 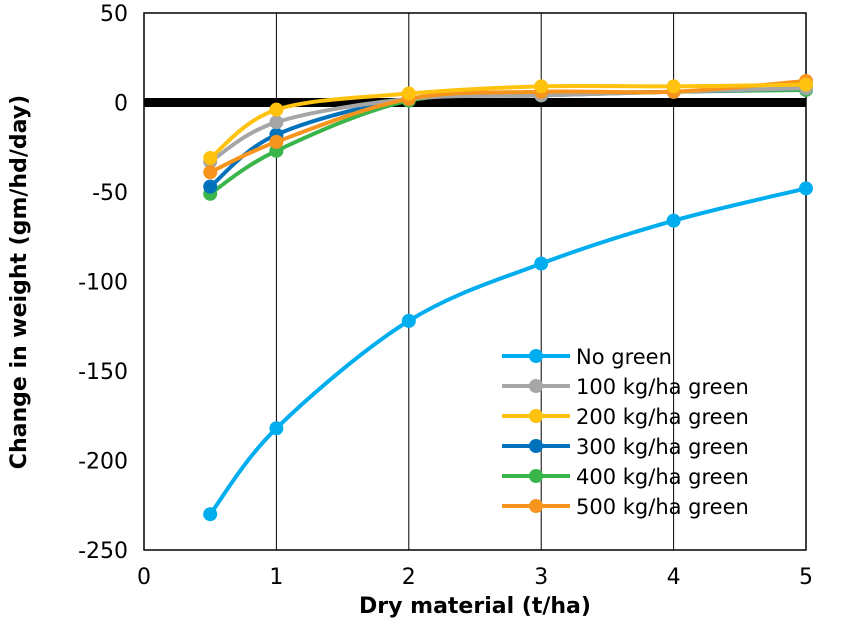 I want to click on y-tick-label: 0, so click(x=121, y=104).